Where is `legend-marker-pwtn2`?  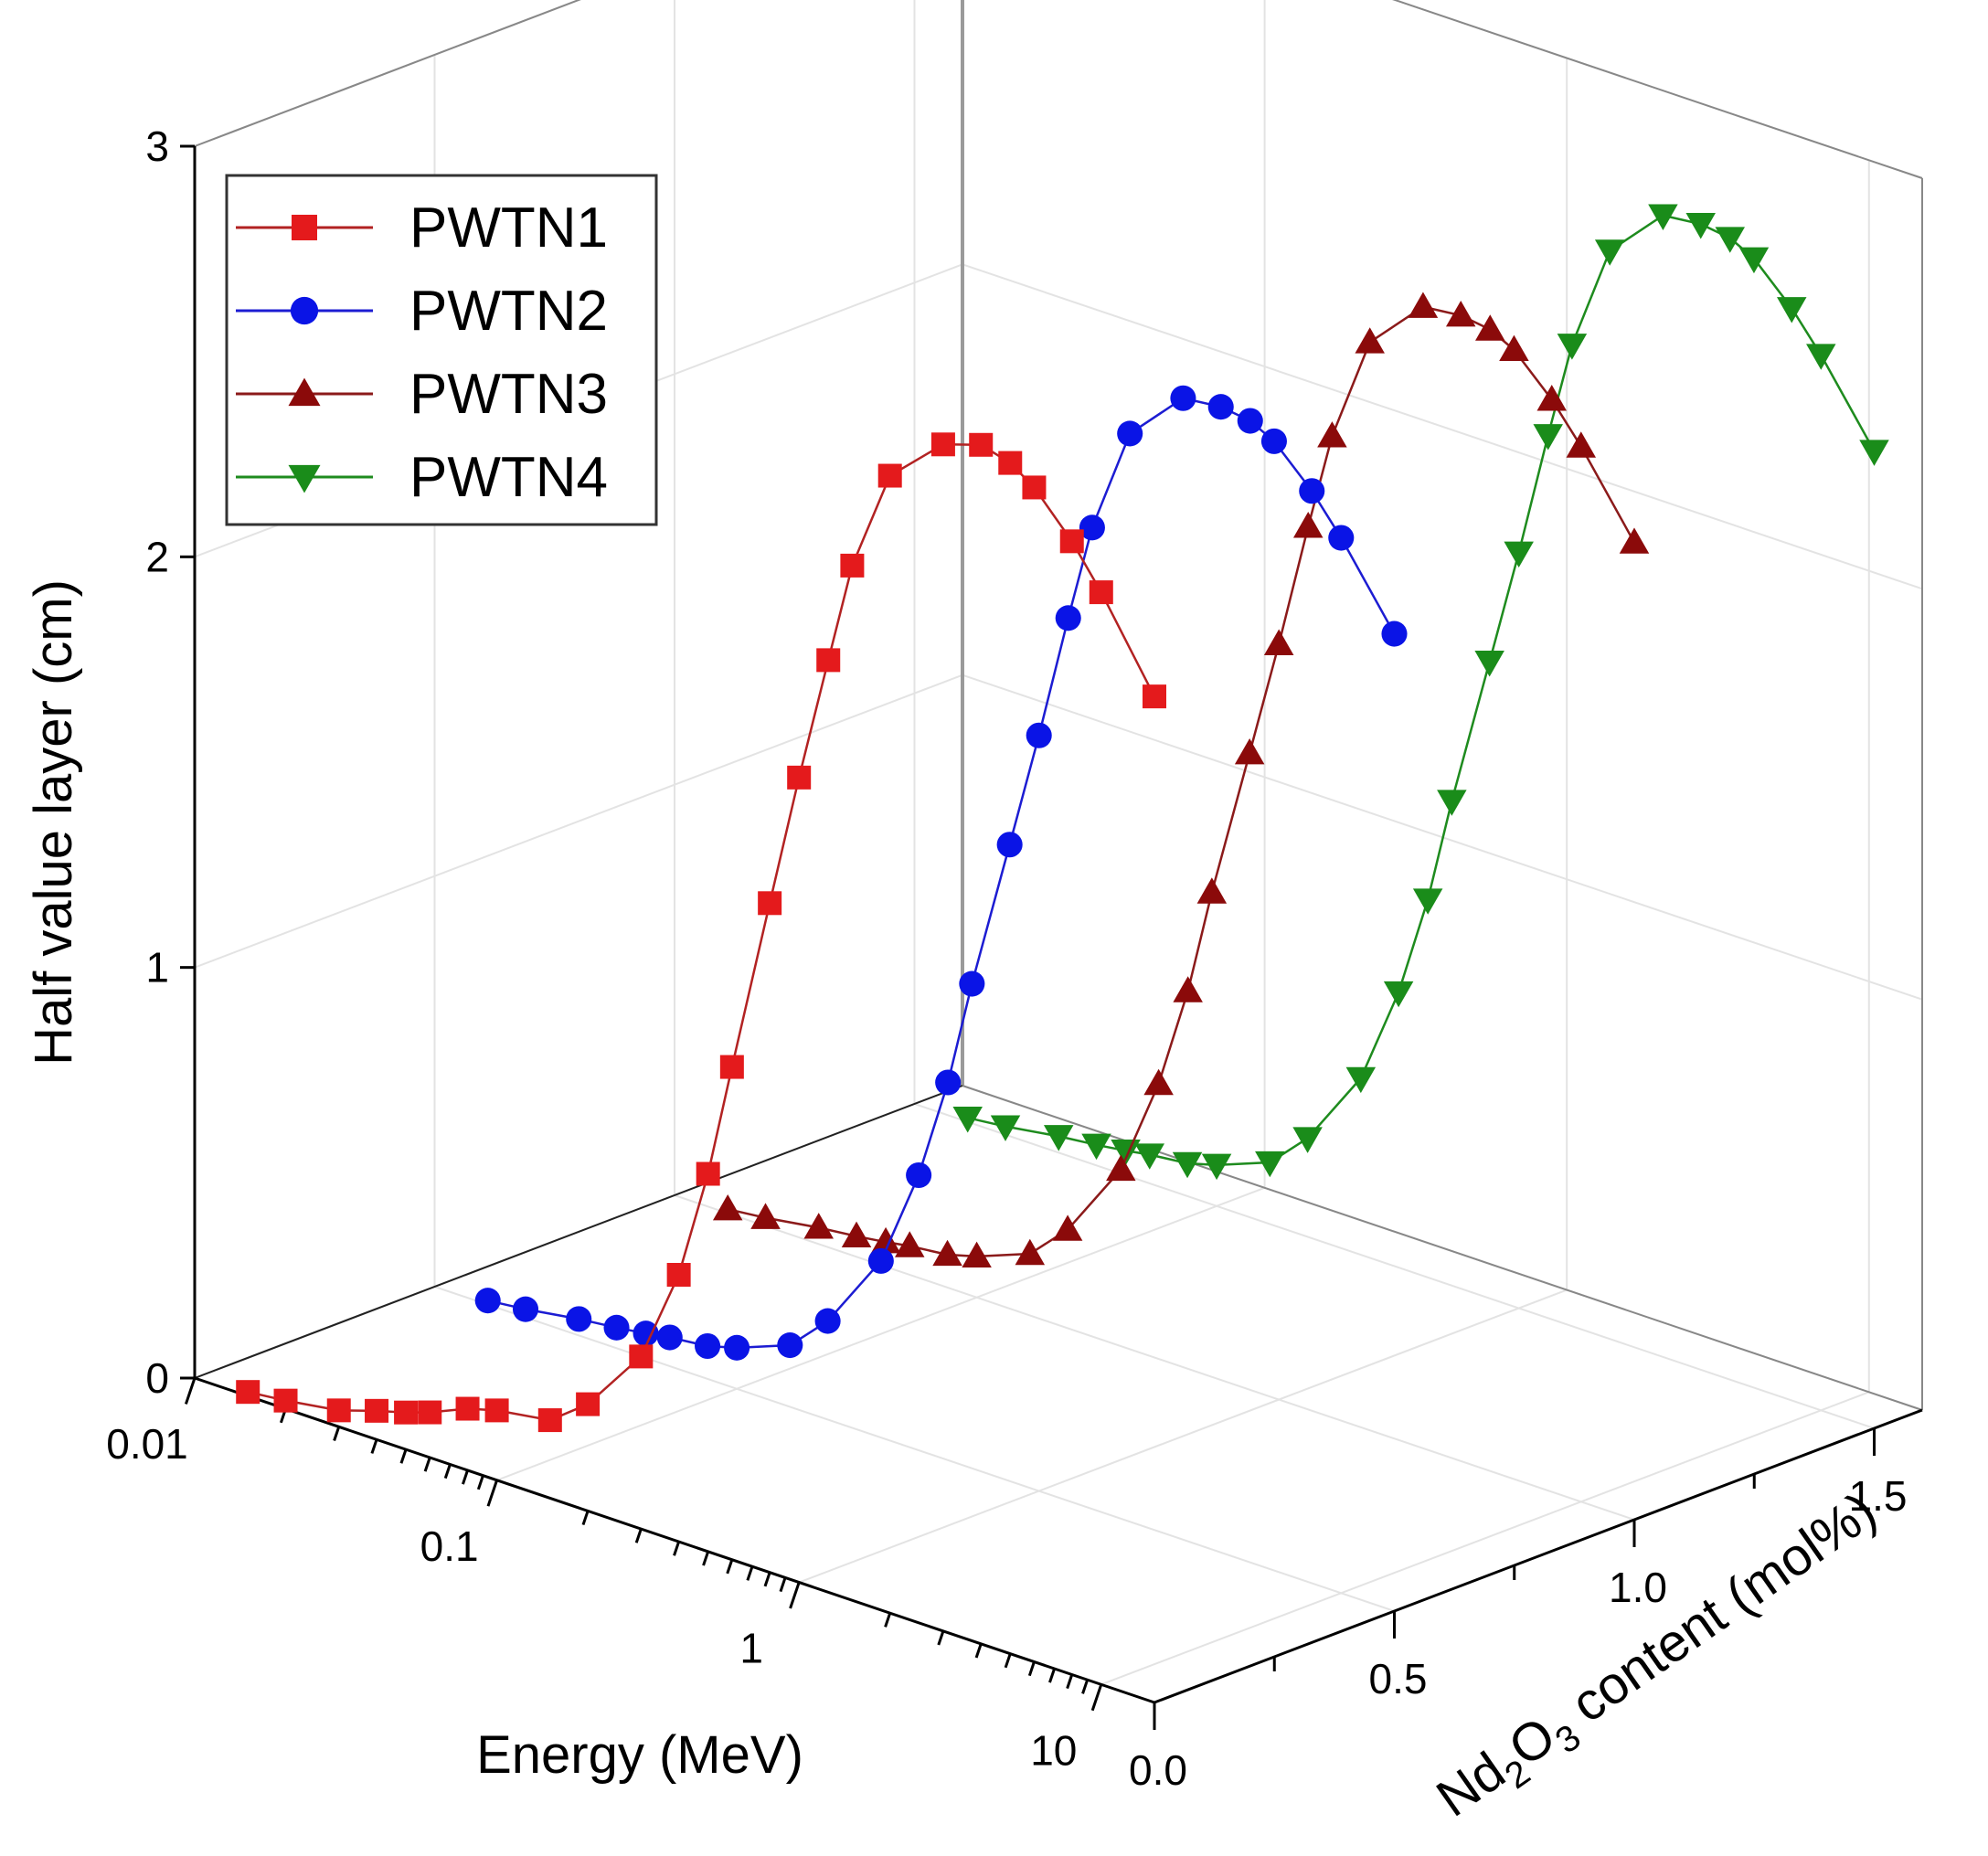 legend-marker-pwtn2 is located at coordinates (304, 310).